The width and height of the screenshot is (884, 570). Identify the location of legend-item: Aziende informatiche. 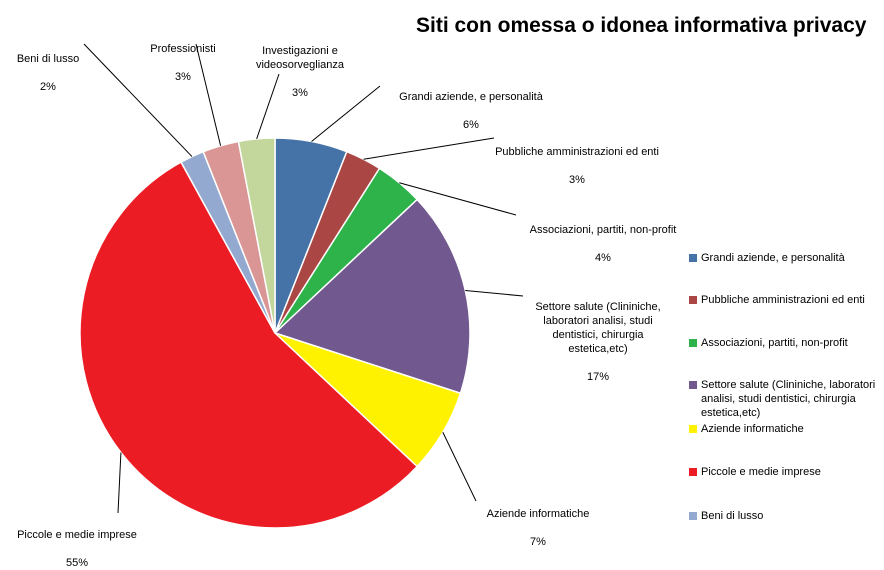
(784, 430).